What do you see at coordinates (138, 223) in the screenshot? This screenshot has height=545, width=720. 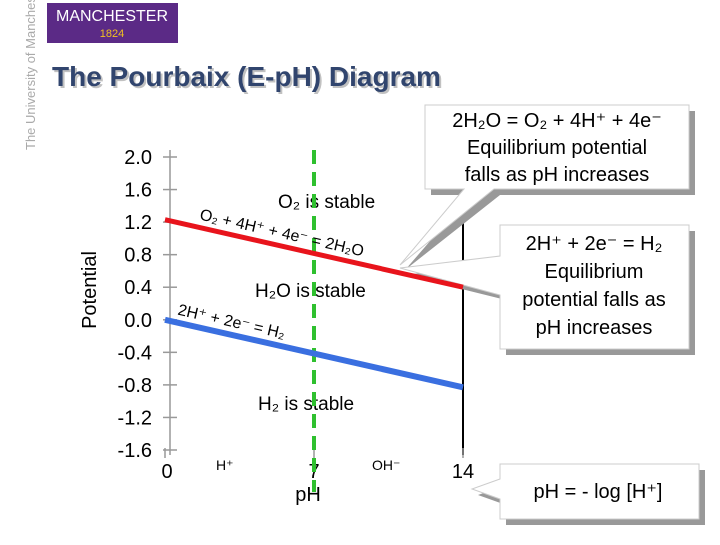 I see `y-tick-label: 1.2` at bounding box center [138, 223].